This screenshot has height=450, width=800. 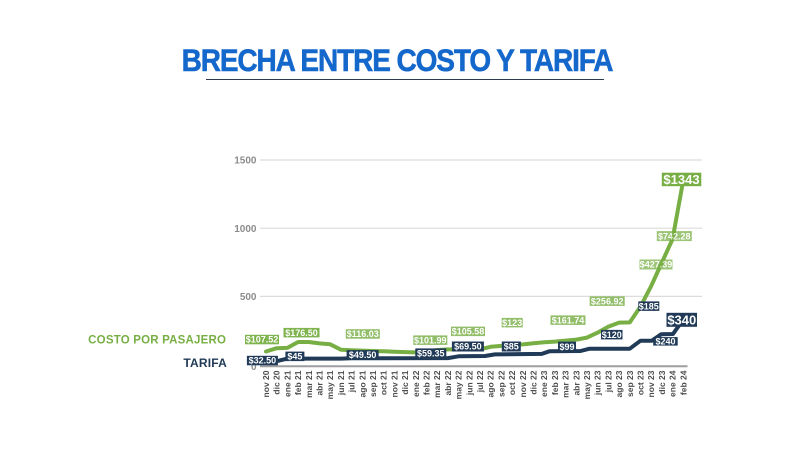 What do you see at coordinates (512, 323) in the screenshot?
I see `svg-text: $123` at bounding box center [512, 323].